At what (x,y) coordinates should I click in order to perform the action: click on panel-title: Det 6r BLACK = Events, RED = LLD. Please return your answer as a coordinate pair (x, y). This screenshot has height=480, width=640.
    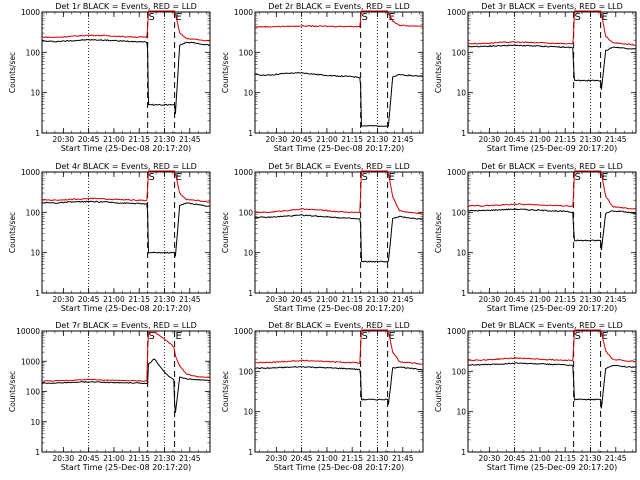
    Looking at the image, I should click on (552, 166).